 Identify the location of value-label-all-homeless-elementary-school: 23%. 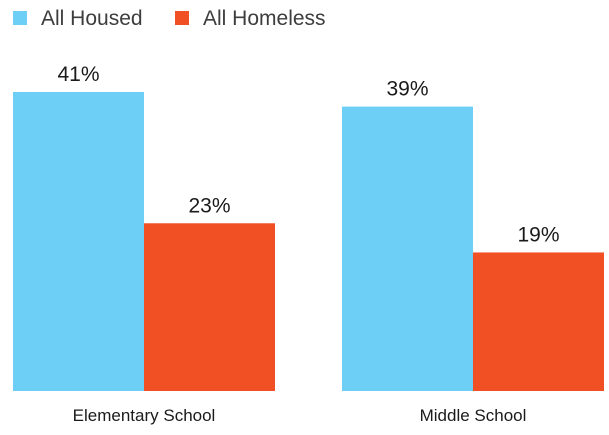
(209, 205).